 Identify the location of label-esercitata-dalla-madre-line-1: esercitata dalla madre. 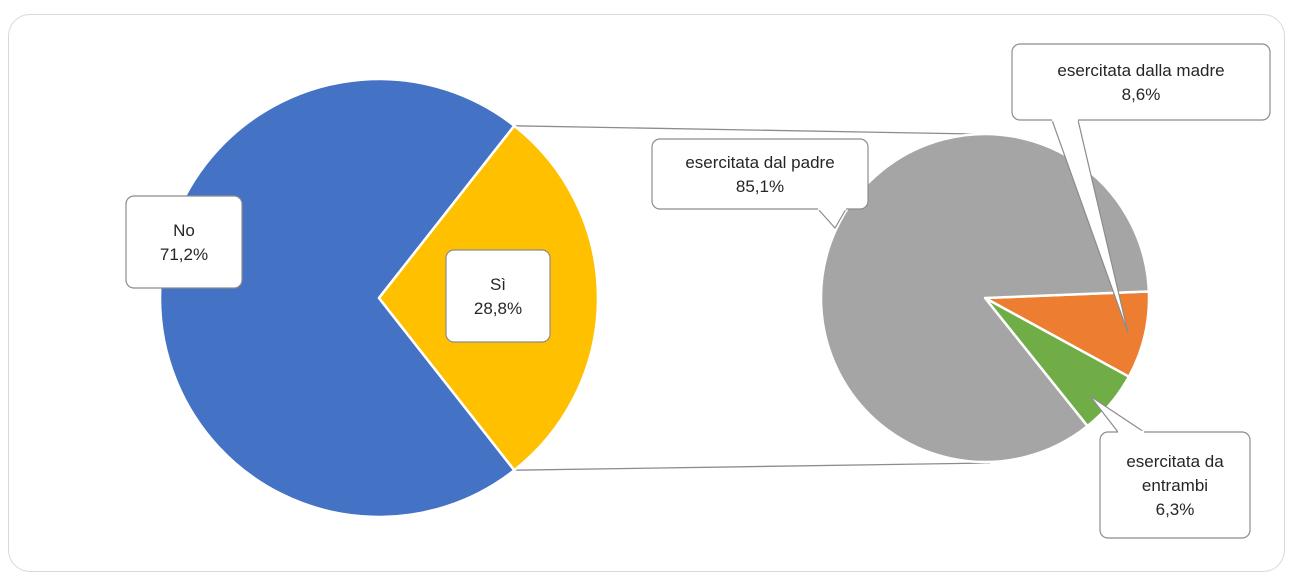
(1140, 70).